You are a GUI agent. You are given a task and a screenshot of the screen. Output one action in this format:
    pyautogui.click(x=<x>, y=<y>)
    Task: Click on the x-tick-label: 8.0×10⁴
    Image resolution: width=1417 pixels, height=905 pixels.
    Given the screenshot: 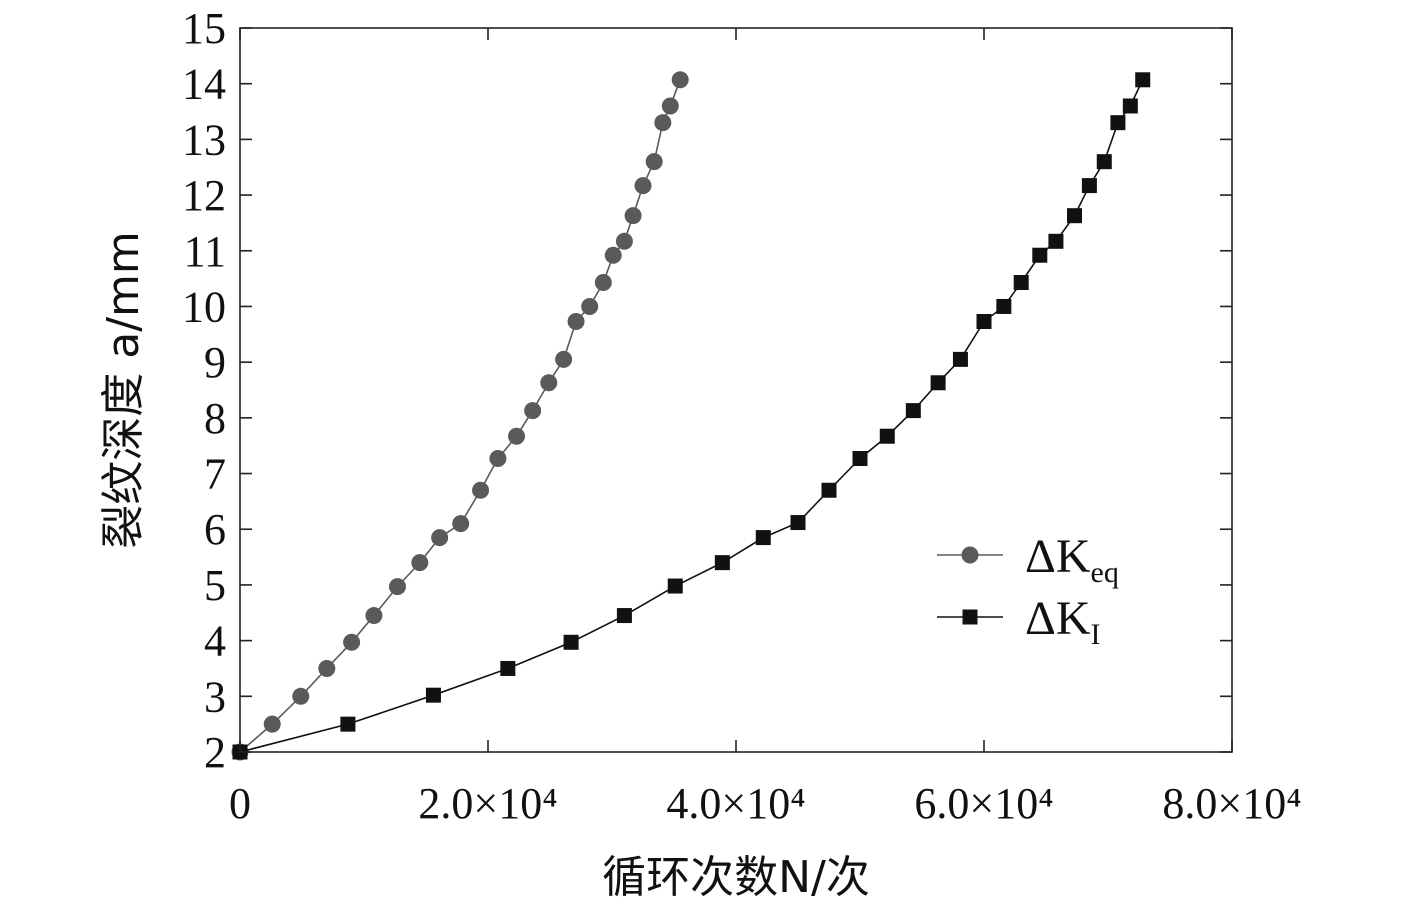 What is the action you would take?
    pyautogui.click(x=1231, y=803)
    